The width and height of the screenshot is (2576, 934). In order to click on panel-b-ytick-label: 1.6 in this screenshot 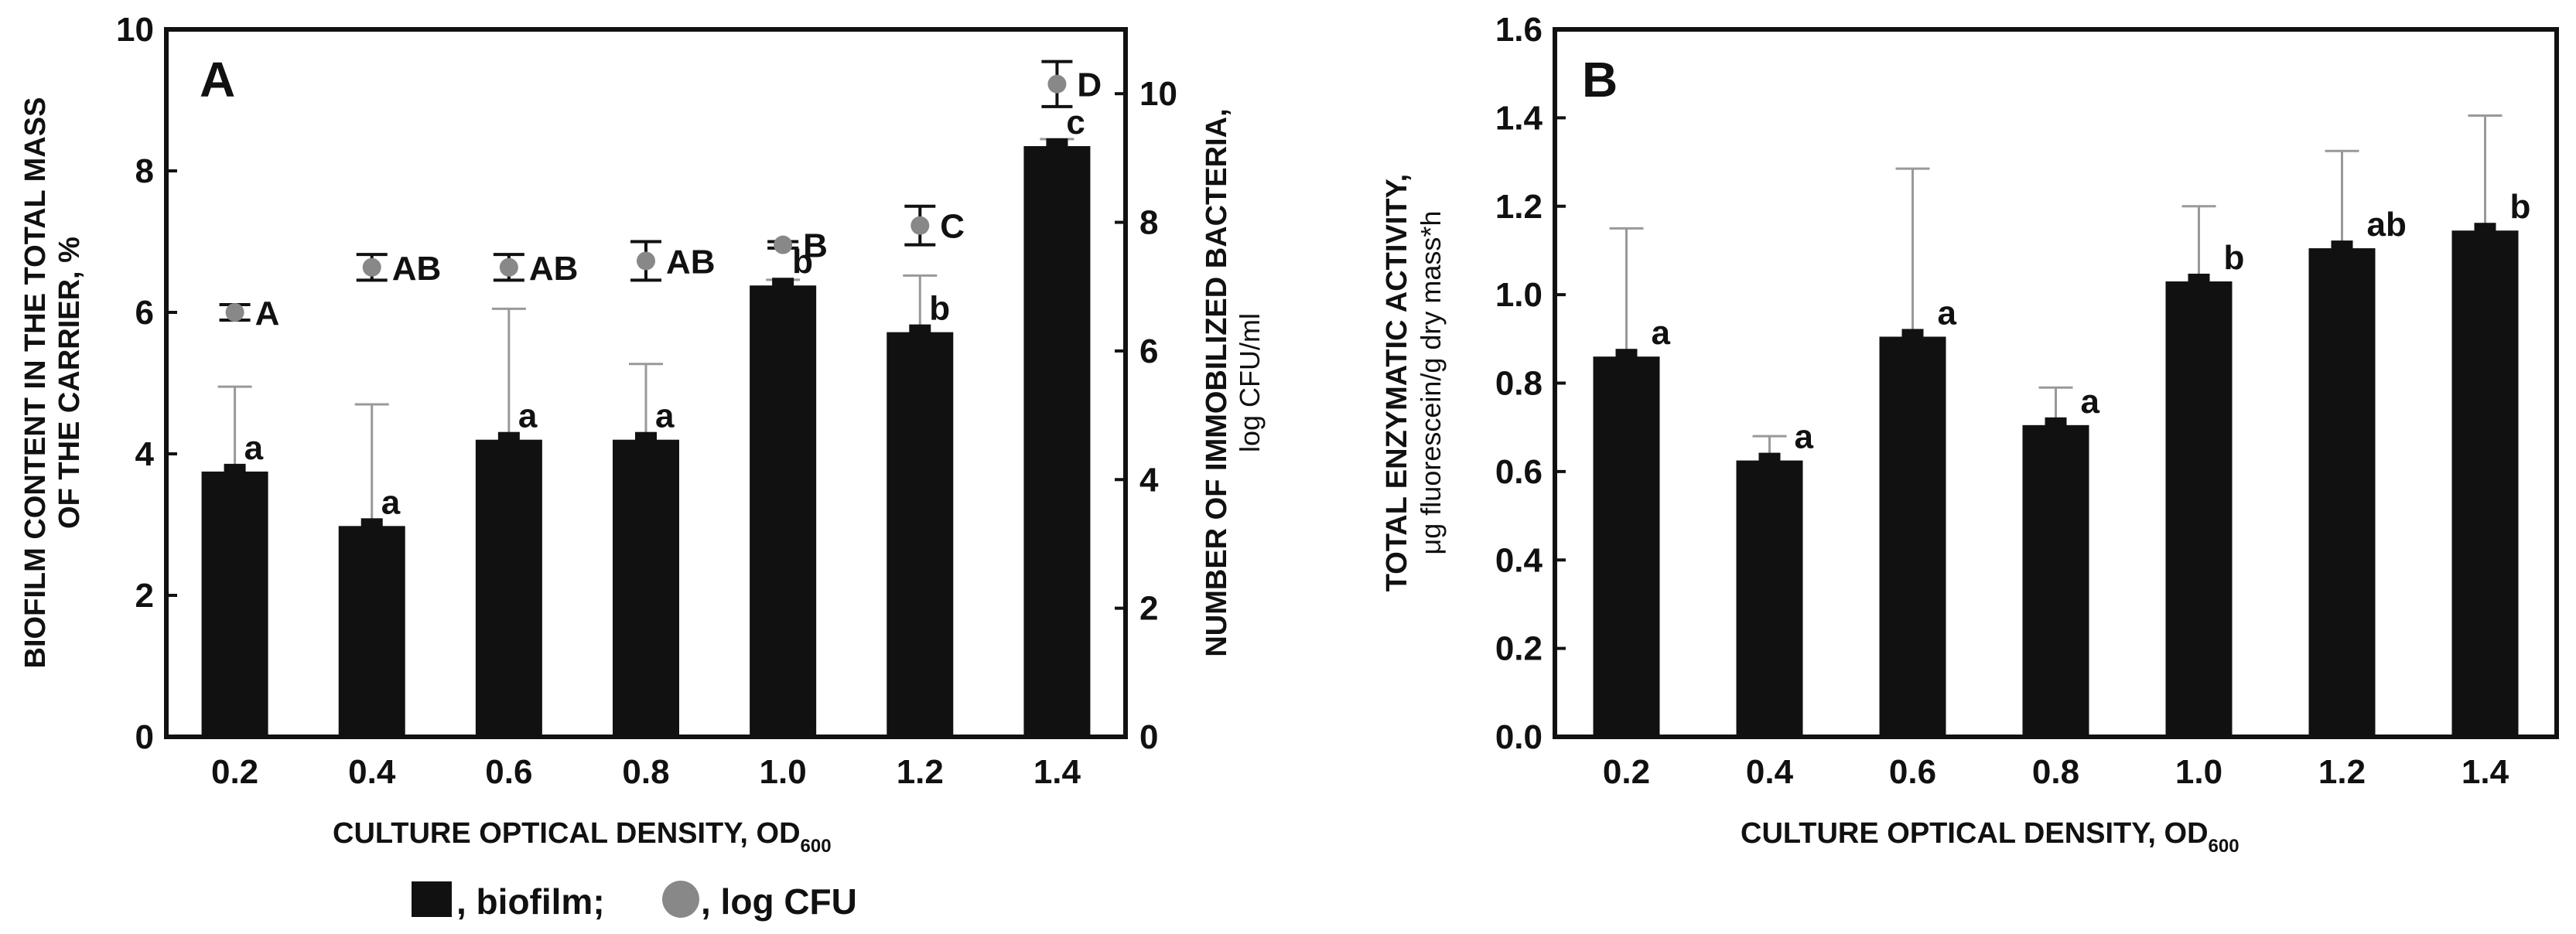, I will do `click(1519, 30)`.